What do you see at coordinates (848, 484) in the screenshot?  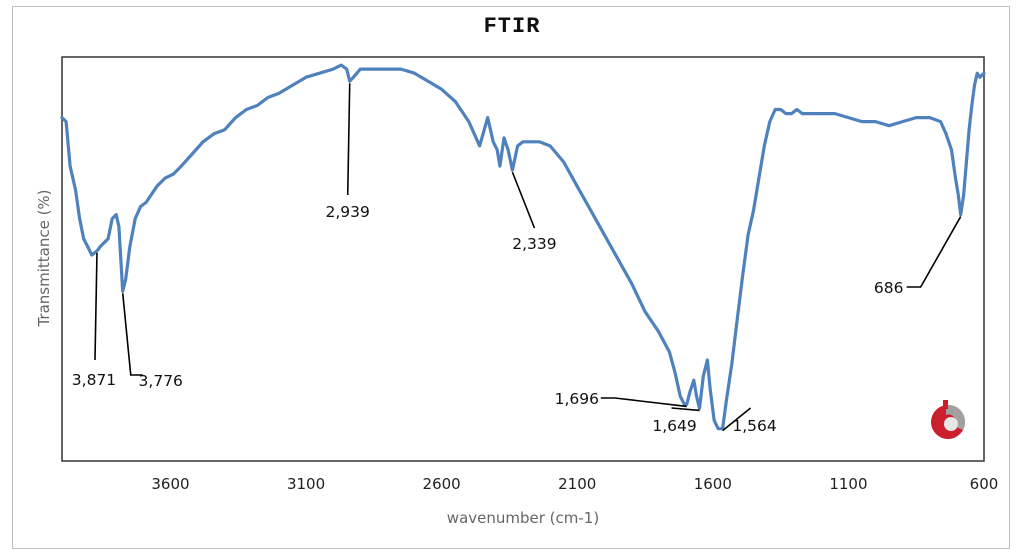 I see `x-tick-label: 1100` at bounding box center [848, 484].